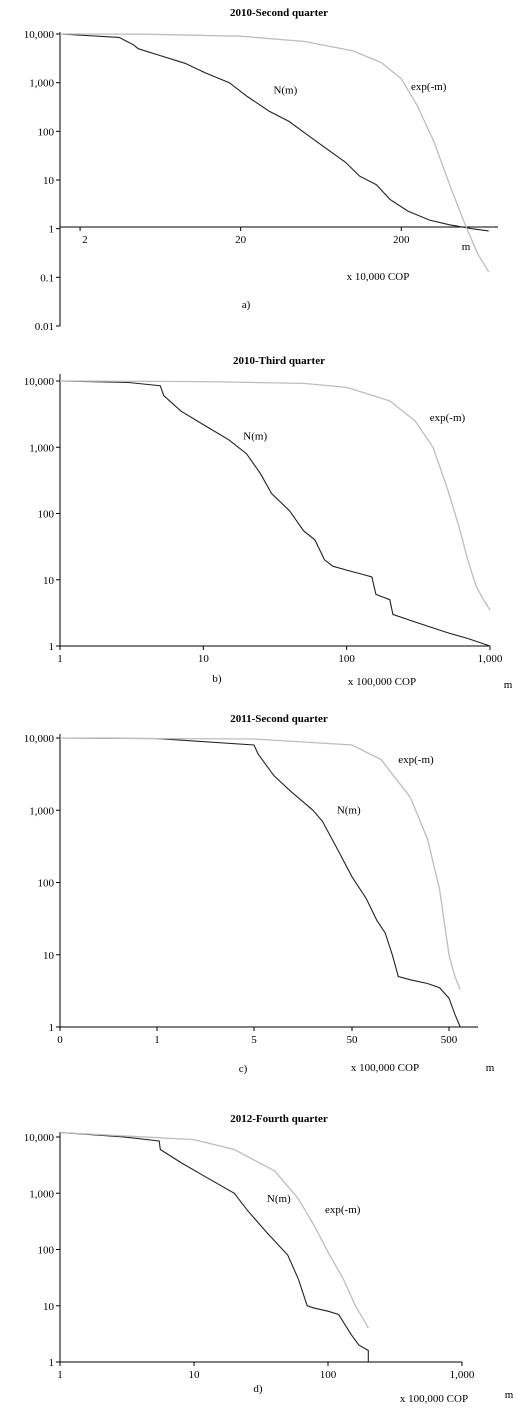 The image size is (520, 1414). What do you see at coordinates (241, 240) in the screenshot?
I see `x-tick-label: 20` at bounding box center [241, 240].